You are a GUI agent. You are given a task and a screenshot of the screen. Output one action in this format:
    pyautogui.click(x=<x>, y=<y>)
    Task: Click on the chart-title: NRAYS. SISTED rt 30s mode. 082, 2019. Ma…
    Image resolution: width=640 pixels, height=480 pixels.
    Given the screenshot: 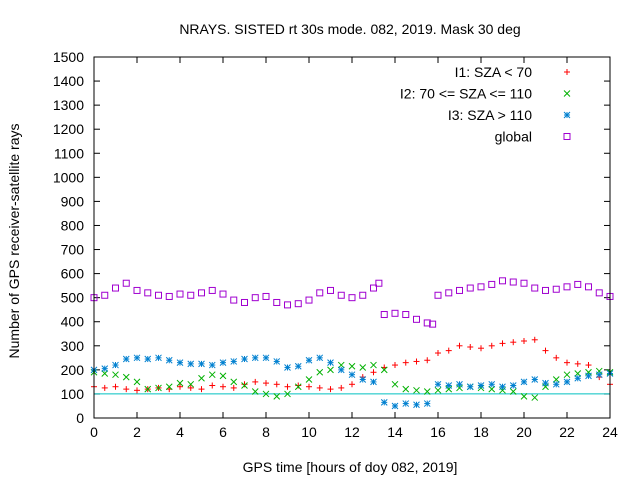 What is the action you would take?
    pyautogui.click(x=349, y=29)
    